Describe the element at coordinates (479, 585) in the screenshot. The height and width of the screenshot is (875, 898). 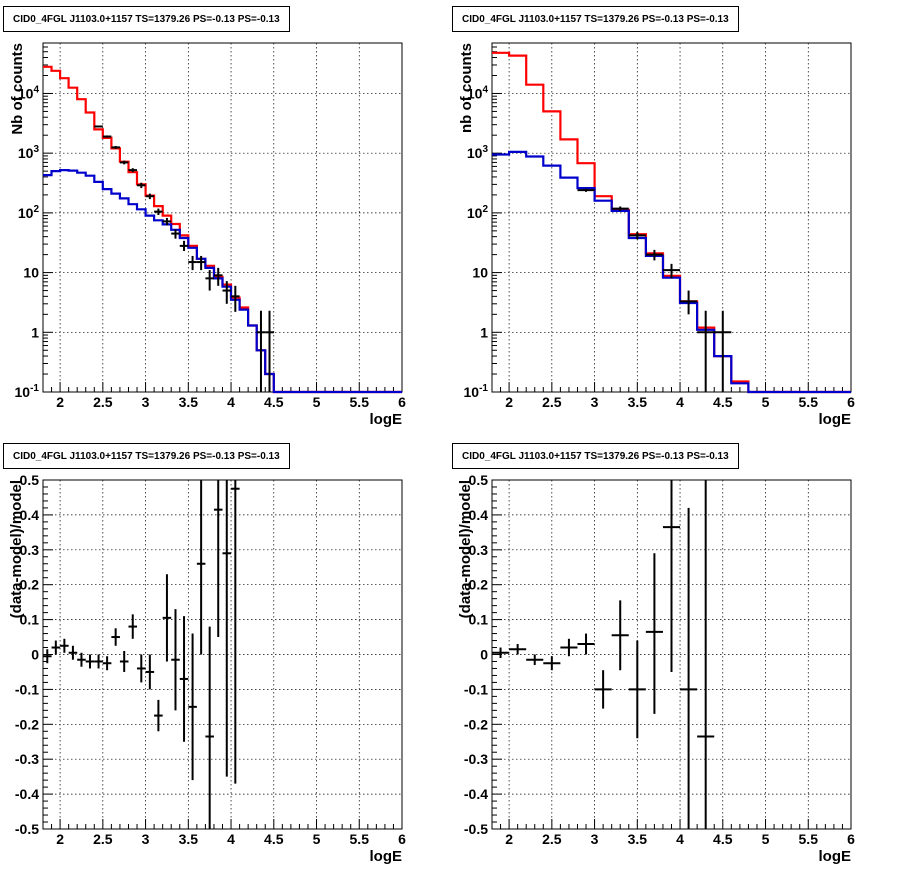
I see `y-tick-label: 0.2` at that location.